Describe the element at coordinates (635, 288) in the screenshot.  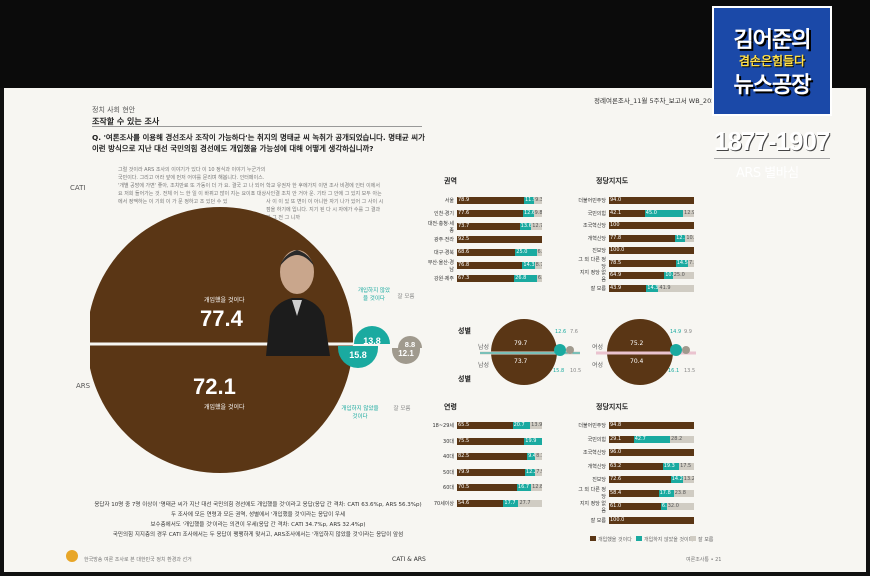
I see `bar-row: 잘 모름 43.9 14.3 41.9` at that location.